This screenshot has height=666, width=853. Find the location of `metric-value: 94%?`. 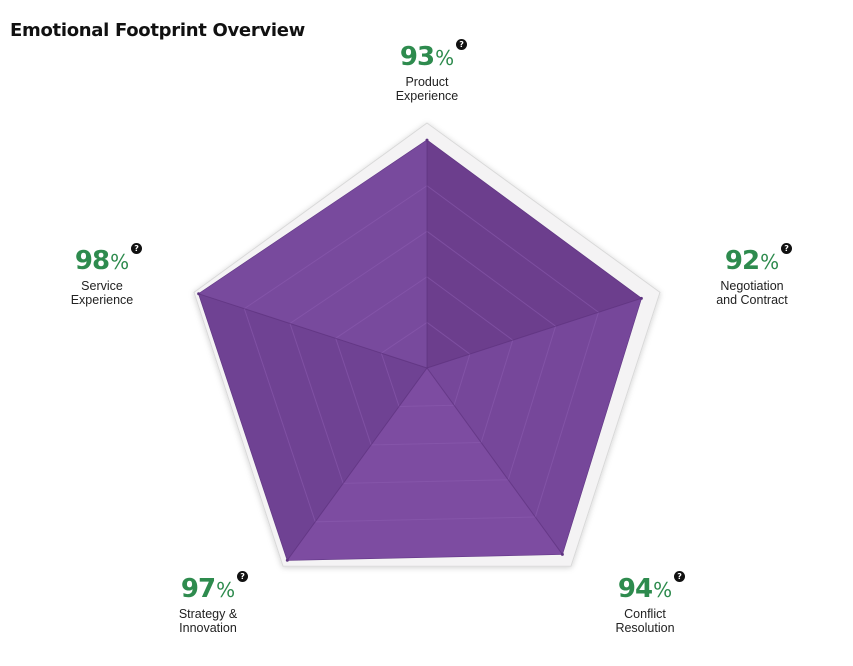

metric-value: 94%? is located at coordinates (651, 587).